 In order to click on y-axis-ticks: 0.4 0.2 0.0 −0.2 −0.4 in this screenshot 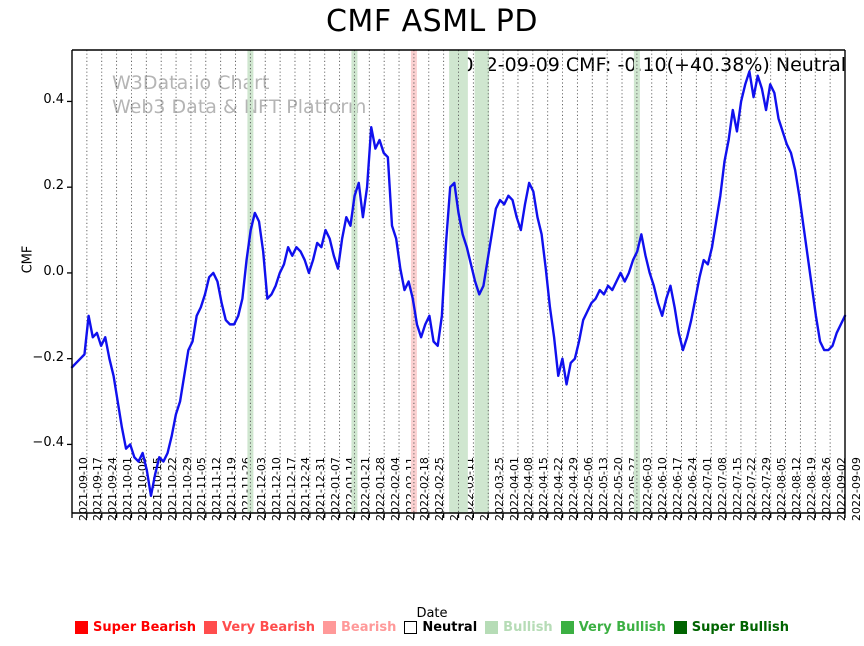, I will do `click(38, 323)`.